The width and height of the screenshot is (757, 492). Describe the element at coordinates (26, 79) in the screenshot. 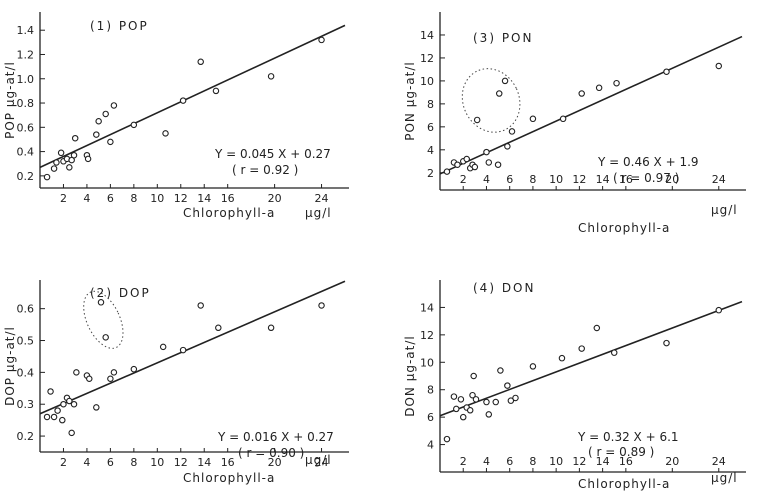

I see `y-tick-label: 1.0` at that location.